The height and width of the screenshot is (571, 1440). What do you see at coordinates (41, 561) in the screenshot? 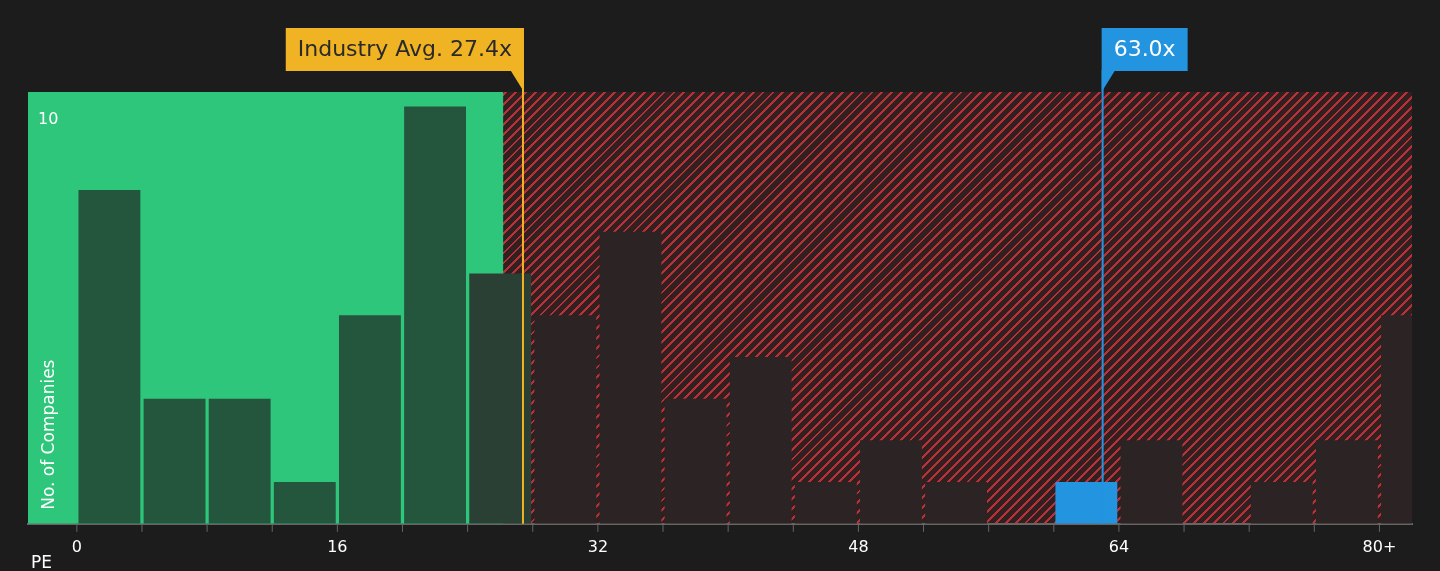
I see `x-axis-title: PE` at bounding box center [41, 561].